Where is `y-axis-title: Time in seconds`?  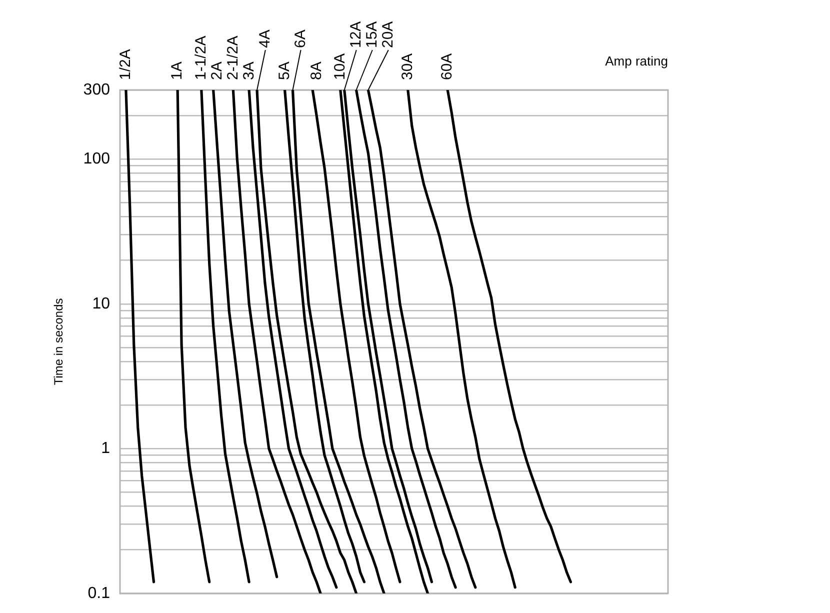
y-axis-title: Time in seconds is located at coordinates (59, 342).